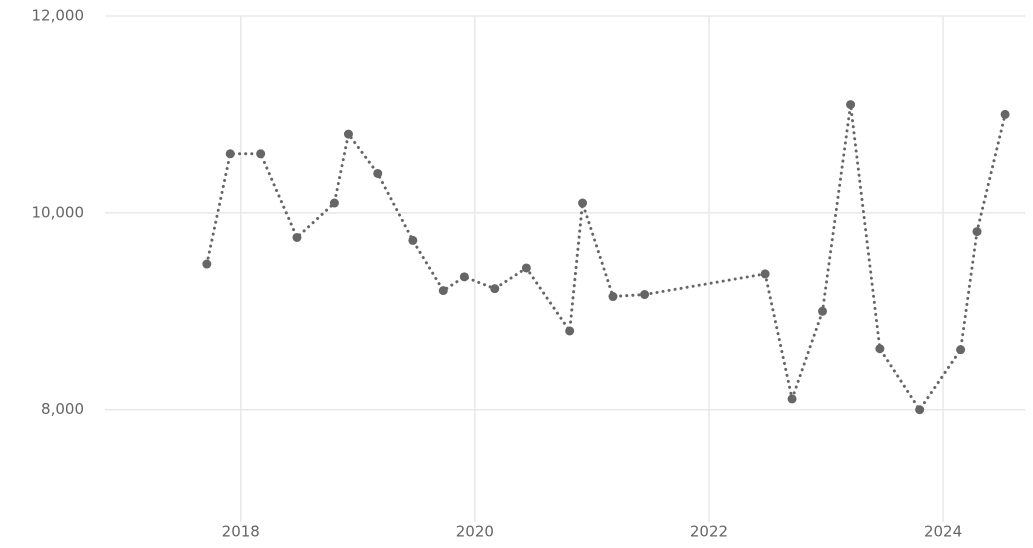 This screenshot has width=1033, height=548. What do you see at coordinates (709, 532) in the screenshot?
I see `x-tick-label: 2022` at bounding box center [709, 532].